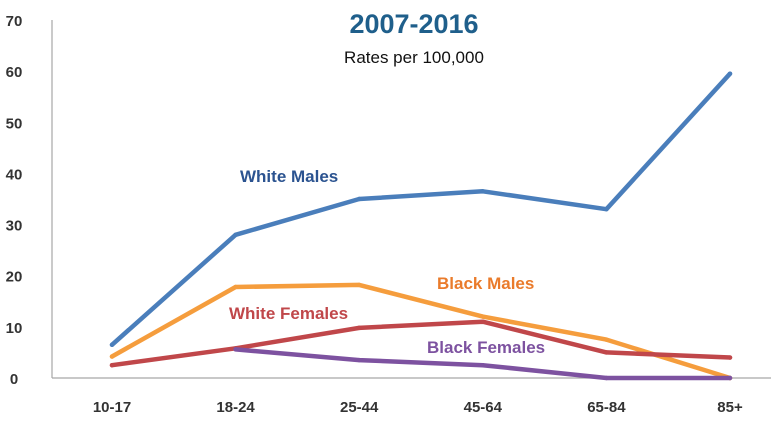  What do you see at coordinates (14, 226) in the screenshot?
I see `y-tick-label: 30` at bounding box center [14, 226].